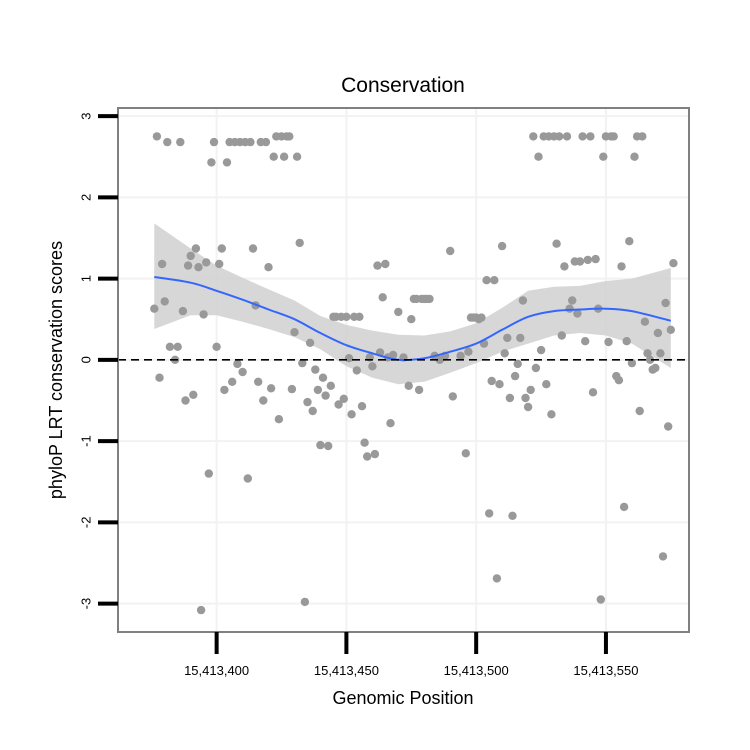  I want to click on x-tick-label: 15,413,400, so click(216, 670).